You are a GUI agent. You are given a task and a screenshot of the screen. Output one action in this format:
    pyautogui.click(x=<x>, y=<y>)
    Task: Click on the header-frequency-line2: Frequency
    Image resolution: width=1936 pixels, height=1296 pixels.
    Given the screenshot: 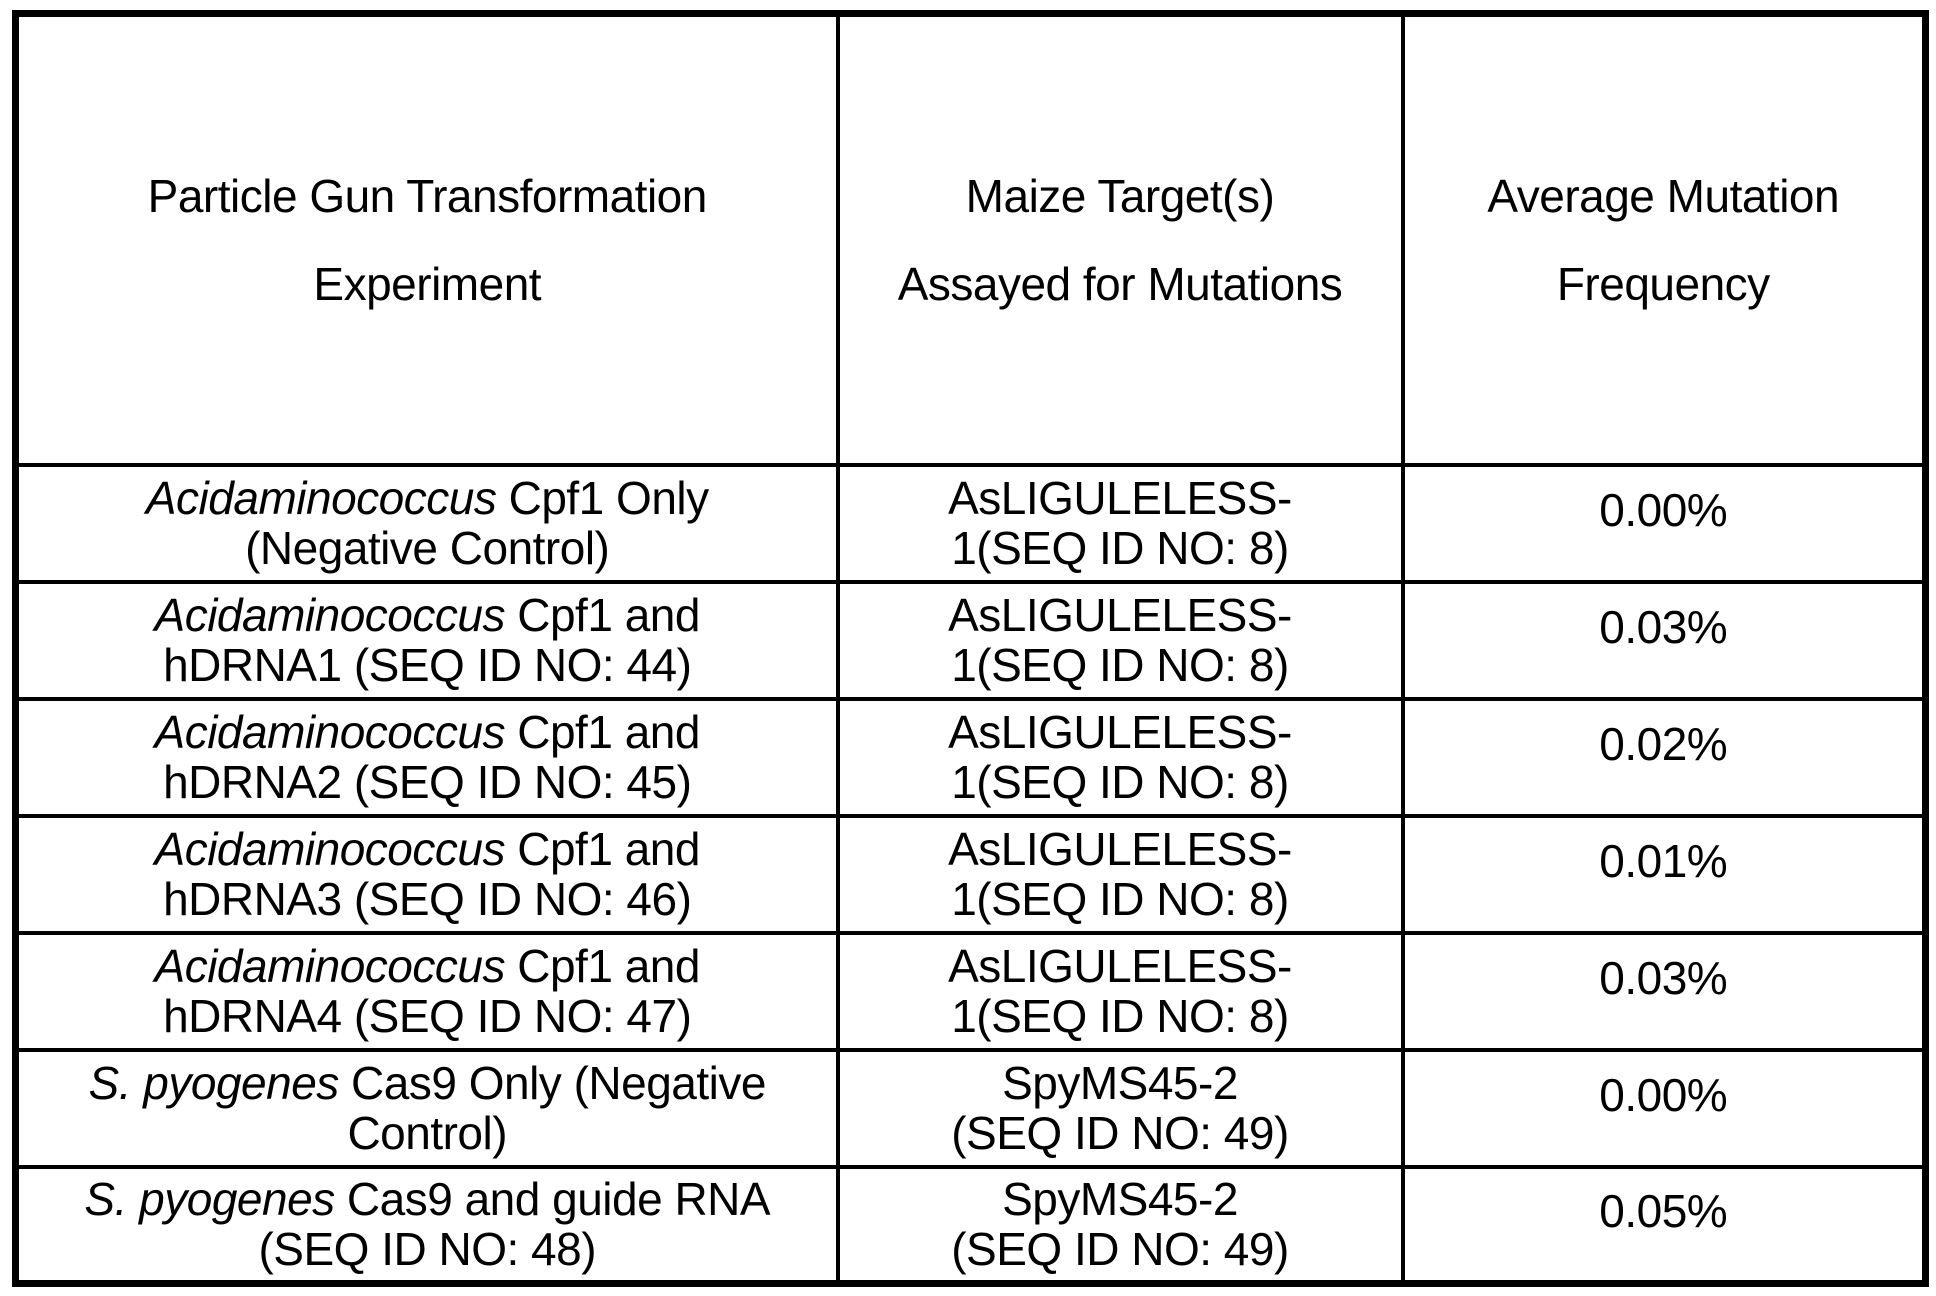 What is the action you would take?
    pyautogui.click(x=1663, y=283)
    